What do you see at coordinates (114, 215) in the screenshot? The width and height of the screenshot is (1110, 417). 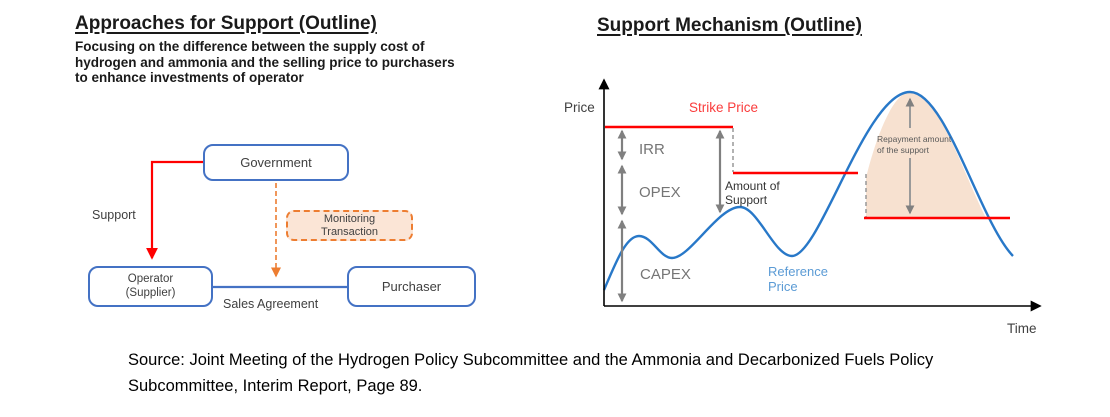 I see `support-edge-label: Support` at bounding box center [114, 215].